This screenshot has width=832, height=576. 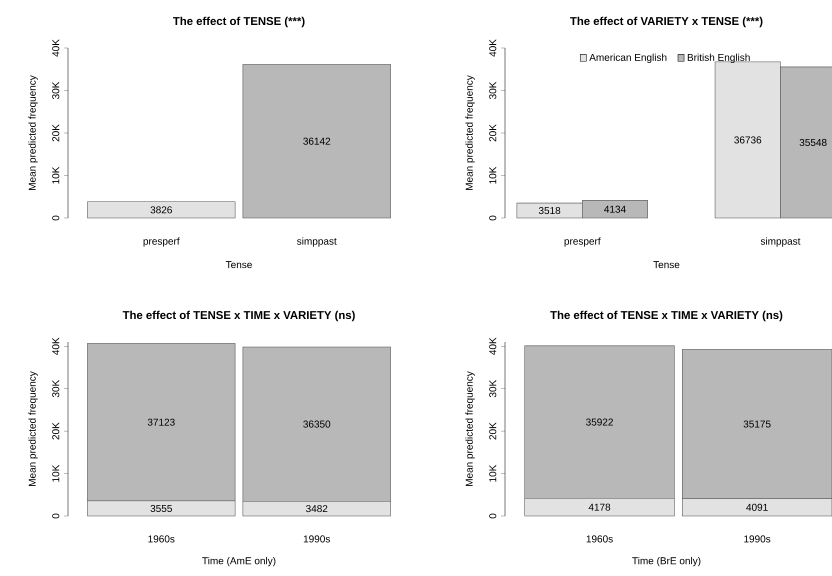 What do you see at coordinates (813, 142) in the screenshot?
I see `data-label: 35548` at bounding box center [813, 142].